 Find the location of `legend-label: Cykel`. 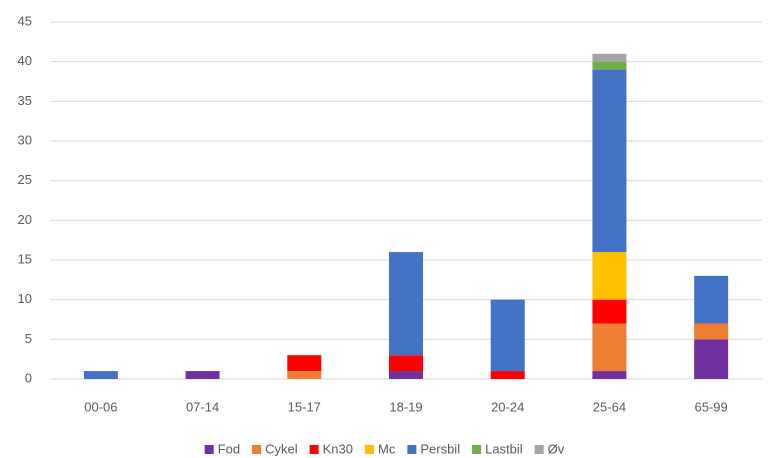

legend-label: Cykel is located at coordinates (281, 448).